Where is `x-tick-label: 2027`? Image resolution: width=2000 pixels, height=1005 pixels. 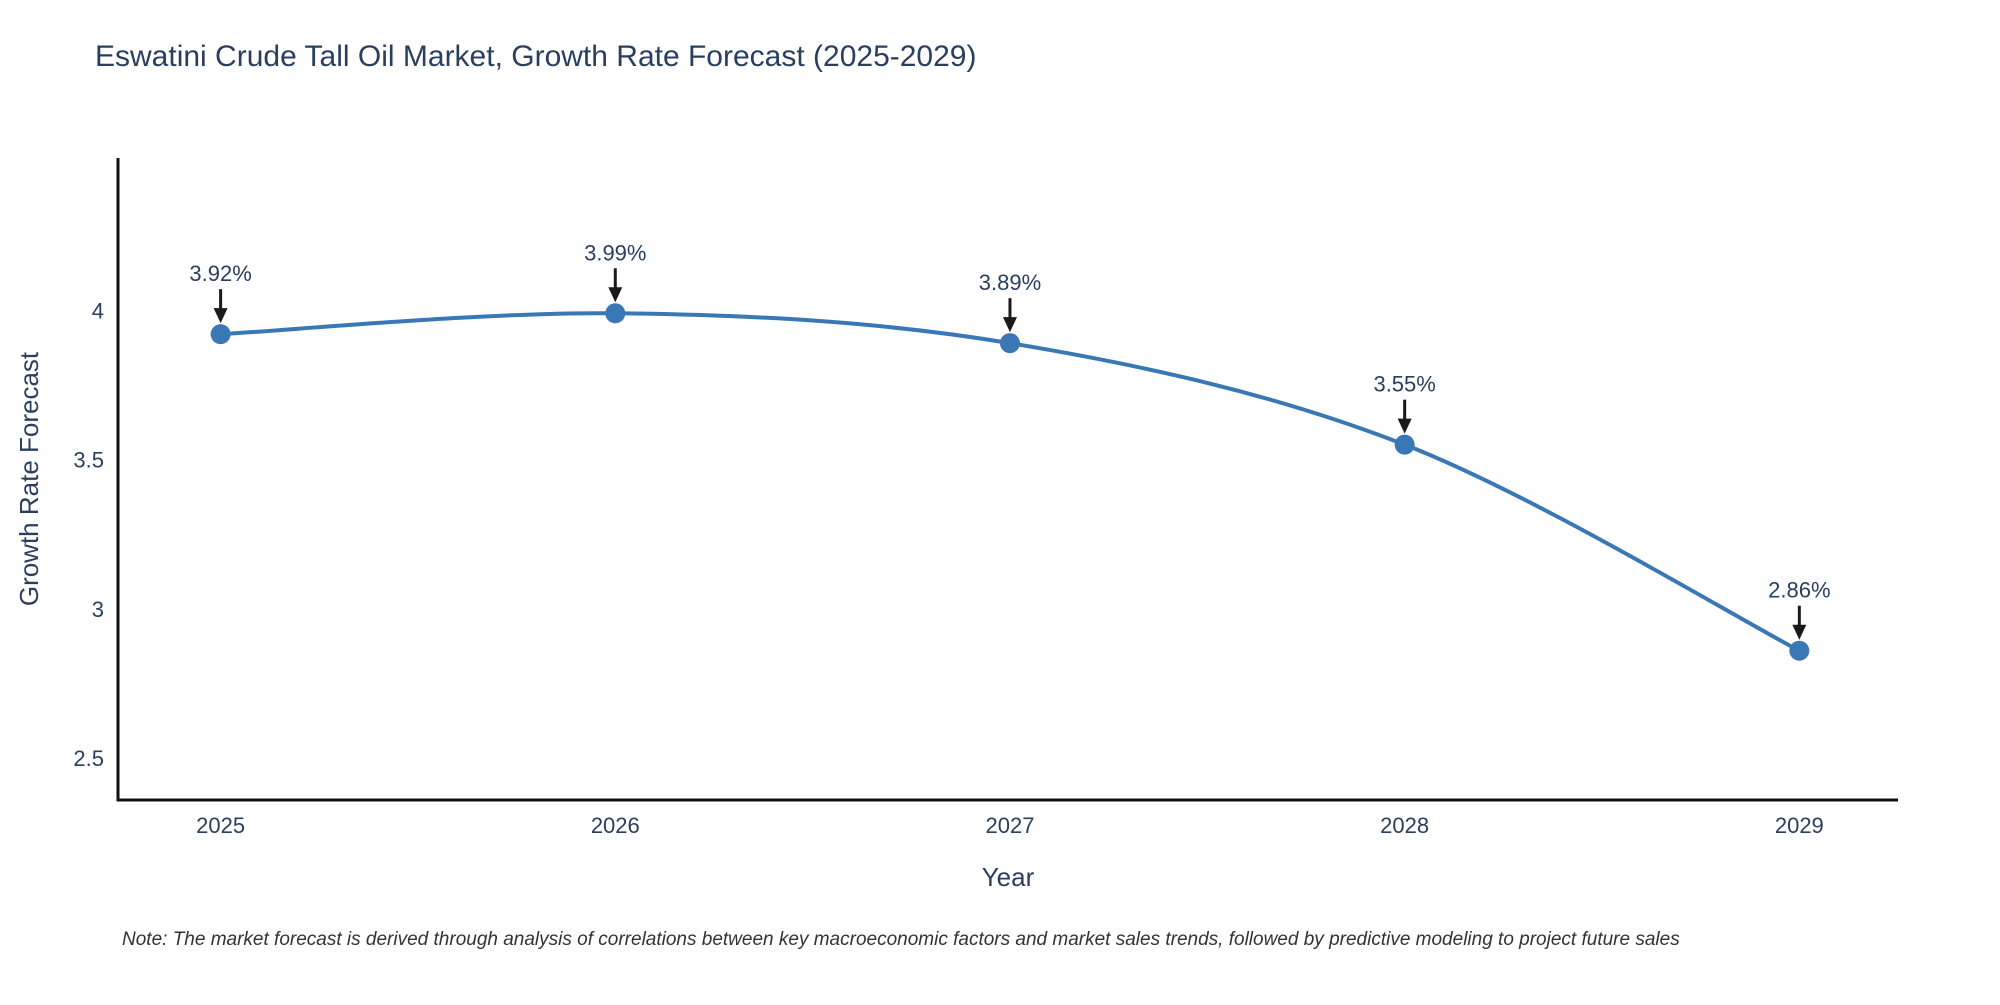
x-tick-label: 2027 is located at coordinates (1009, 825).